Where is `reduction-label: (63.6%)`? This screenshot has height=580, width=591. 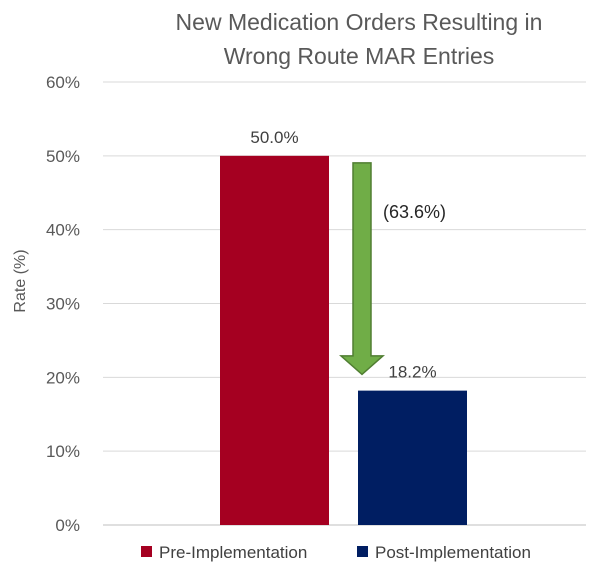
reduction-label: (63.6%) is located at coordinates (414, 212).